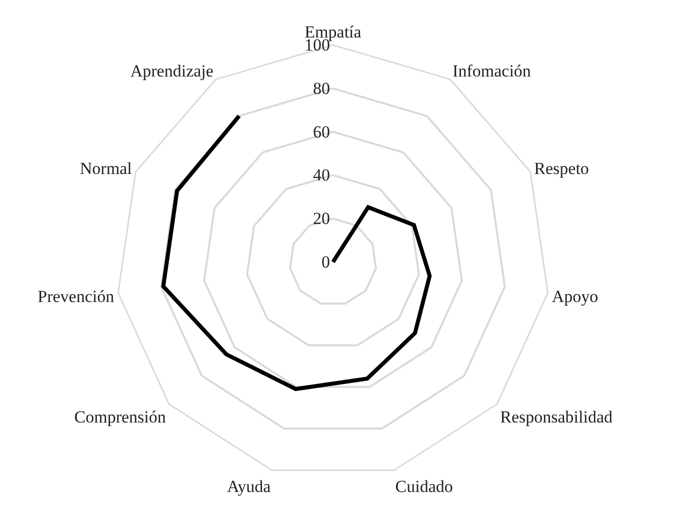  Describe the element at coordinates (120, 416) in the screenshot. I see `spoke-label: Comprensión` at that location.